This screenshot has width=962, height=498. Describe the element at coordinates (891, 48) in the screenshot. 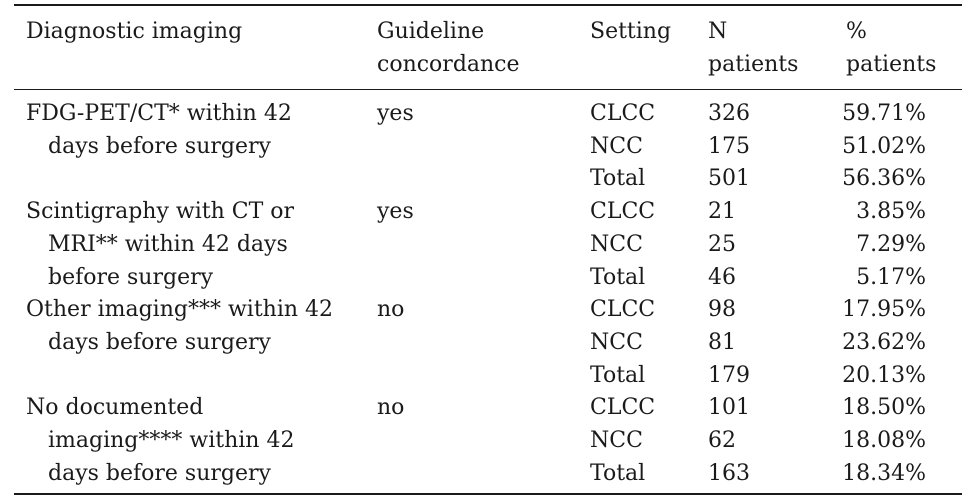

I see `header-pct-patients: % patients` at that location.